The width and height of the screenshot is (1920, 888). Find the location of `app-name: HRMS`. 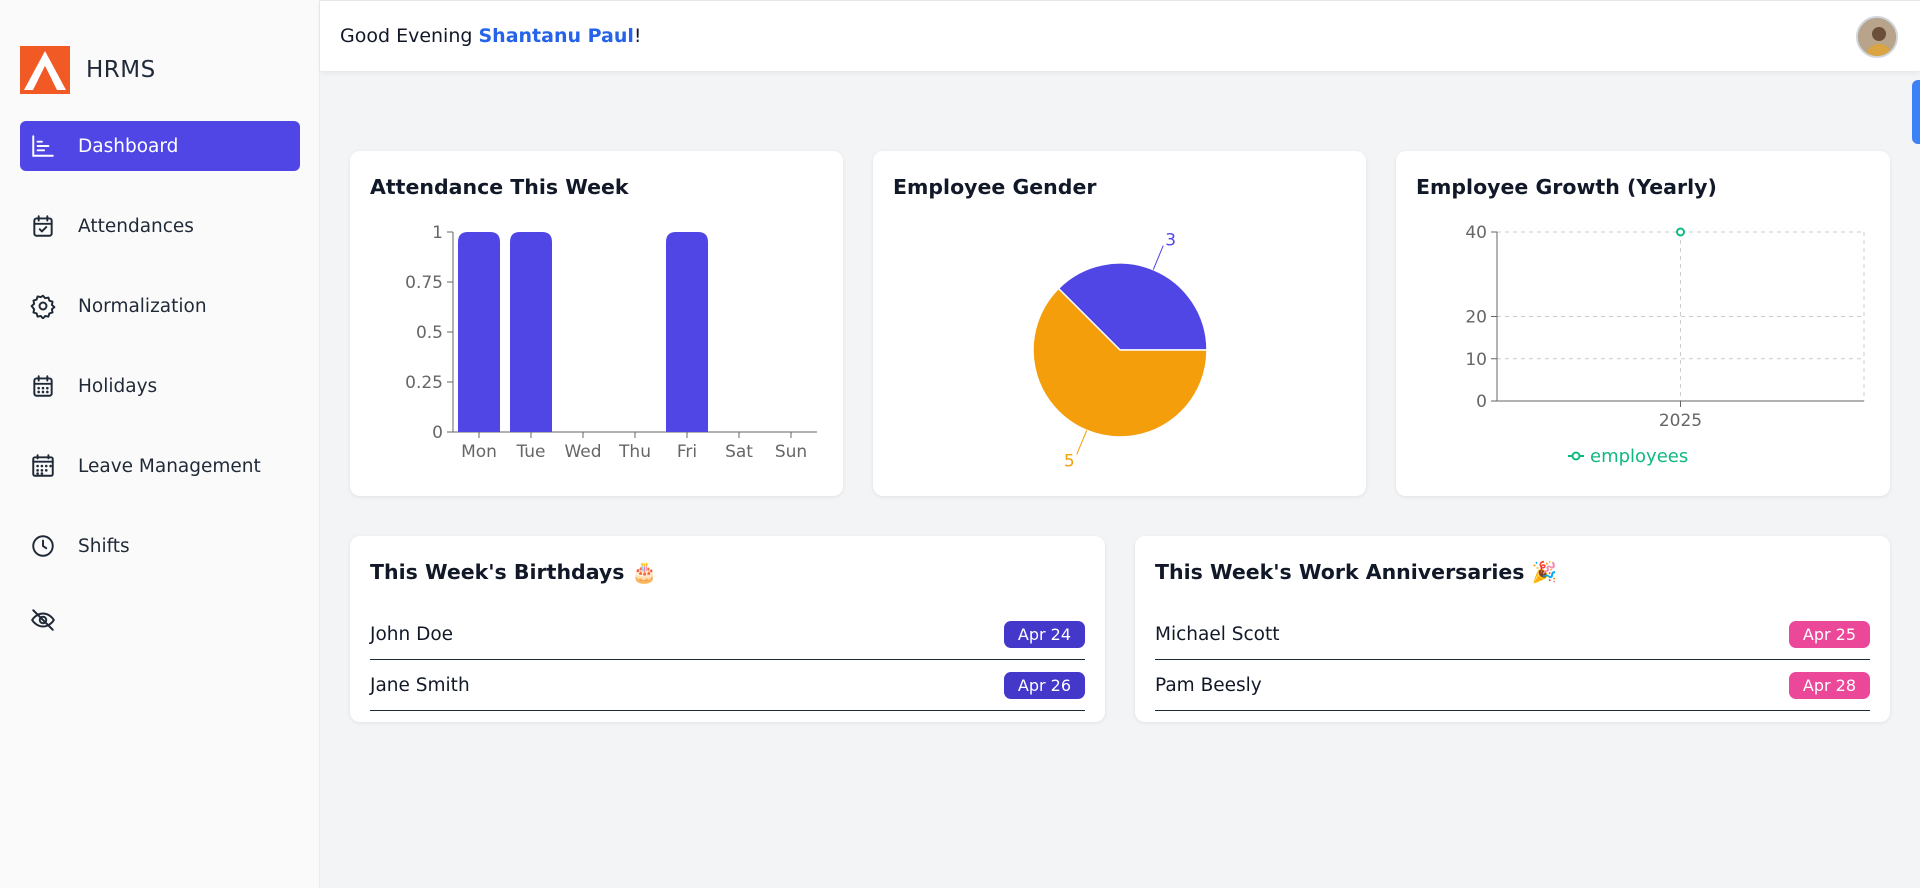

app-name: HRMS is located at coordinates (121, 70).